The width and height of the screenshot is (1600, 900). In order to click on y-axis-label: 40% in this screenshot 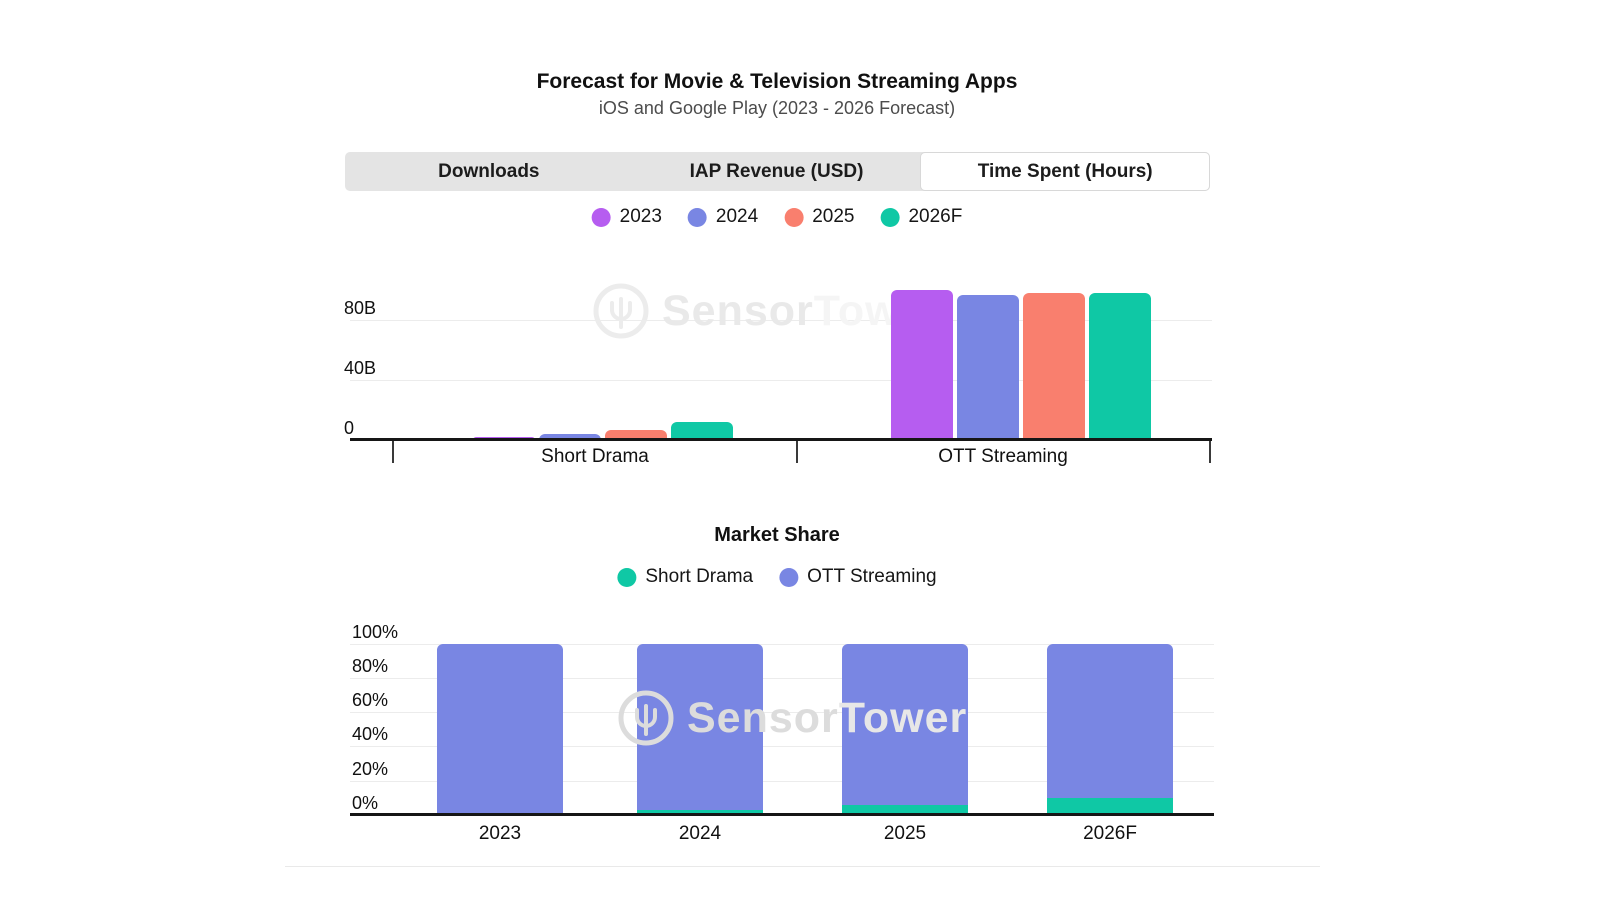, I will do `click(370, 734)`.